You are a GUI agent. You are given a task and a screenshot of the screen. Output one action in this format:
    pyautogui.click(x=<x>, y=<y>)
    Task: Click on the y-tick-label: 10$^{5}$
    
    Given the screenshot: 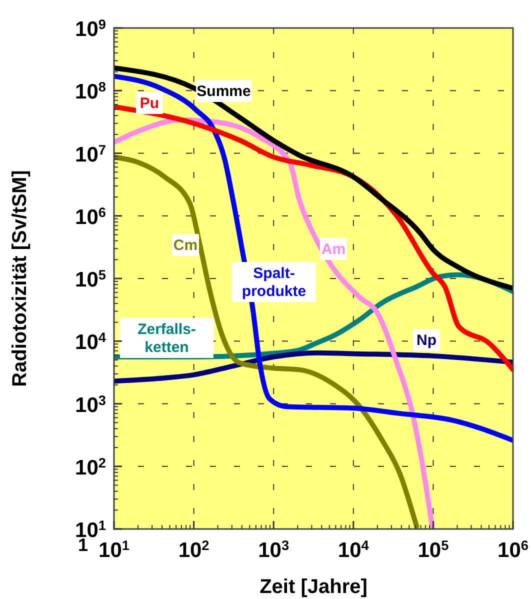 What is the action you would take?
    pyautogui.click(x=90, y=279)
    